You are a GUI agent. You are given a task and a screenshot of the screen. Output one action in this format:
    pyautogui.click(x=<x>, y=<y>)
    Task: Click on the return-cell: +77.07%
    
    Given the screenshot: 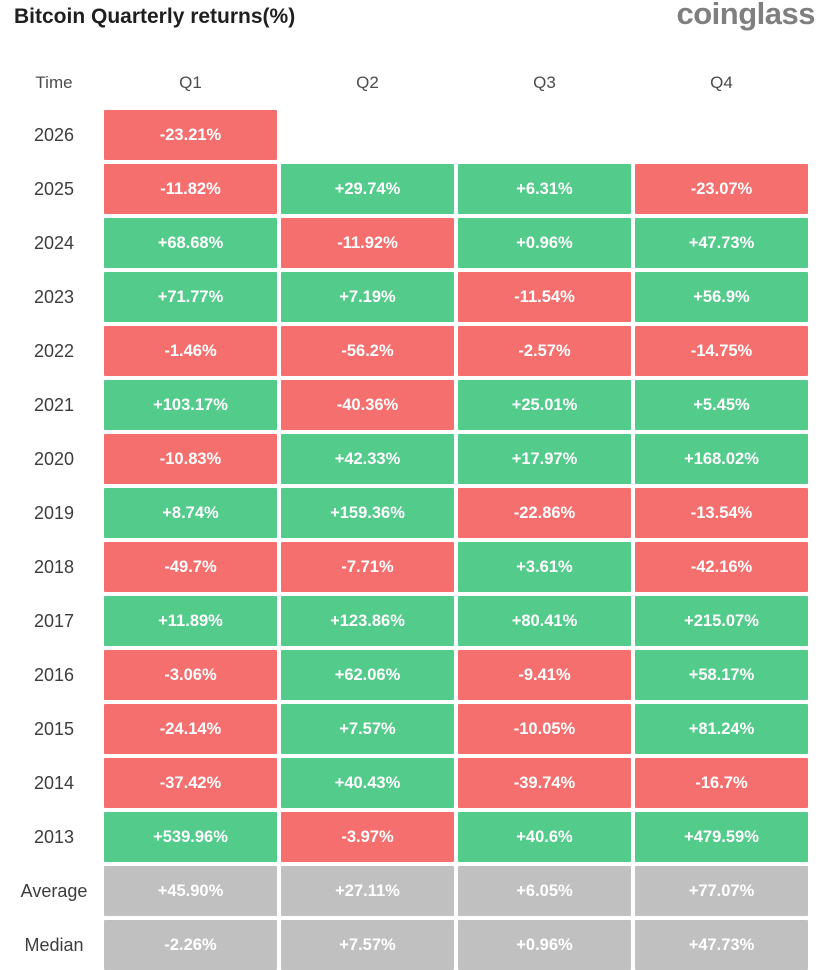 What is the action you would take?
    pyautogui.click(x=721, y=891)
    